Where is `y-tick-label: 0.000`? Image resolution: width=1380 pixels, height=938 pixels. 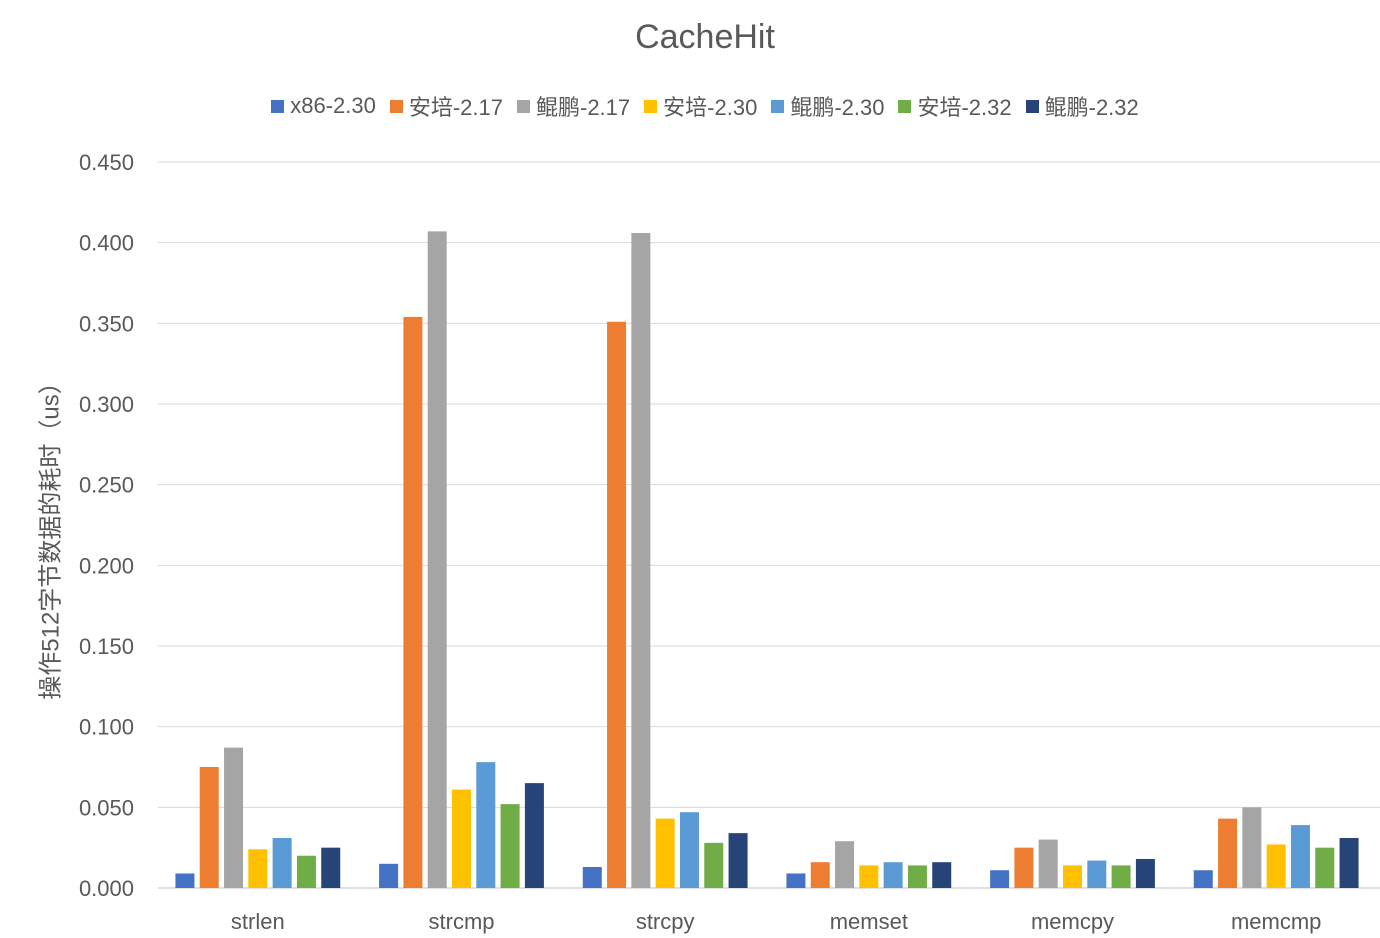 y-tick-label: 0.000 is located at coordinates (106, 888).